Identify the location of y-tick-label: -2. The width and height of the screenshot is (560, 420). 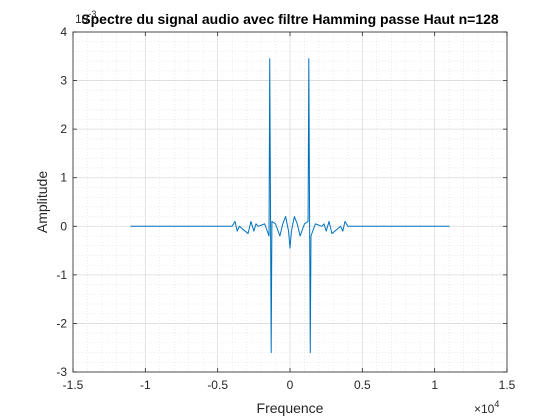
(61, 323).